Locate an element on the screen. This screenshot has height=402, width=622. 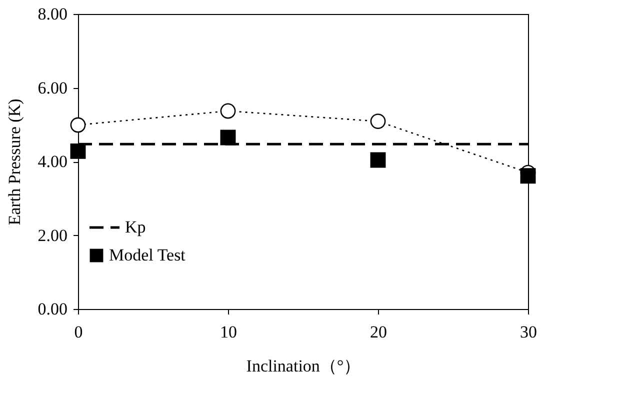
x-tick-label: 20 is located at coordinates (378, 332).